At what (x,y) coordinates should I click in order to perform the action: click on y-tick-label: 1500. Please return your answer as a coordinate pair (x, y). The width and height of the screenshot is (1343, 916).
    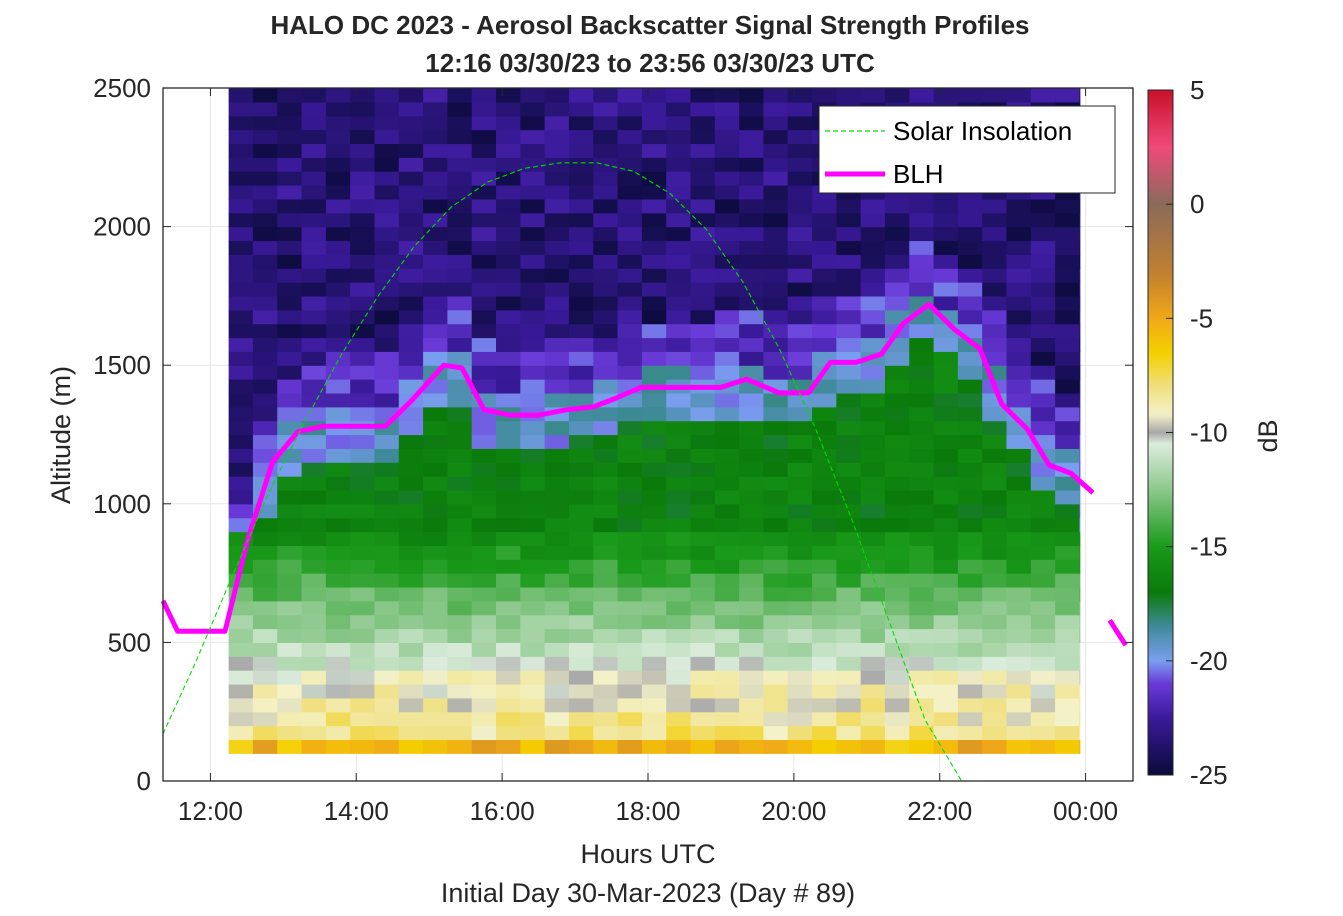
    Looking at the image, I should click on (122, 365).